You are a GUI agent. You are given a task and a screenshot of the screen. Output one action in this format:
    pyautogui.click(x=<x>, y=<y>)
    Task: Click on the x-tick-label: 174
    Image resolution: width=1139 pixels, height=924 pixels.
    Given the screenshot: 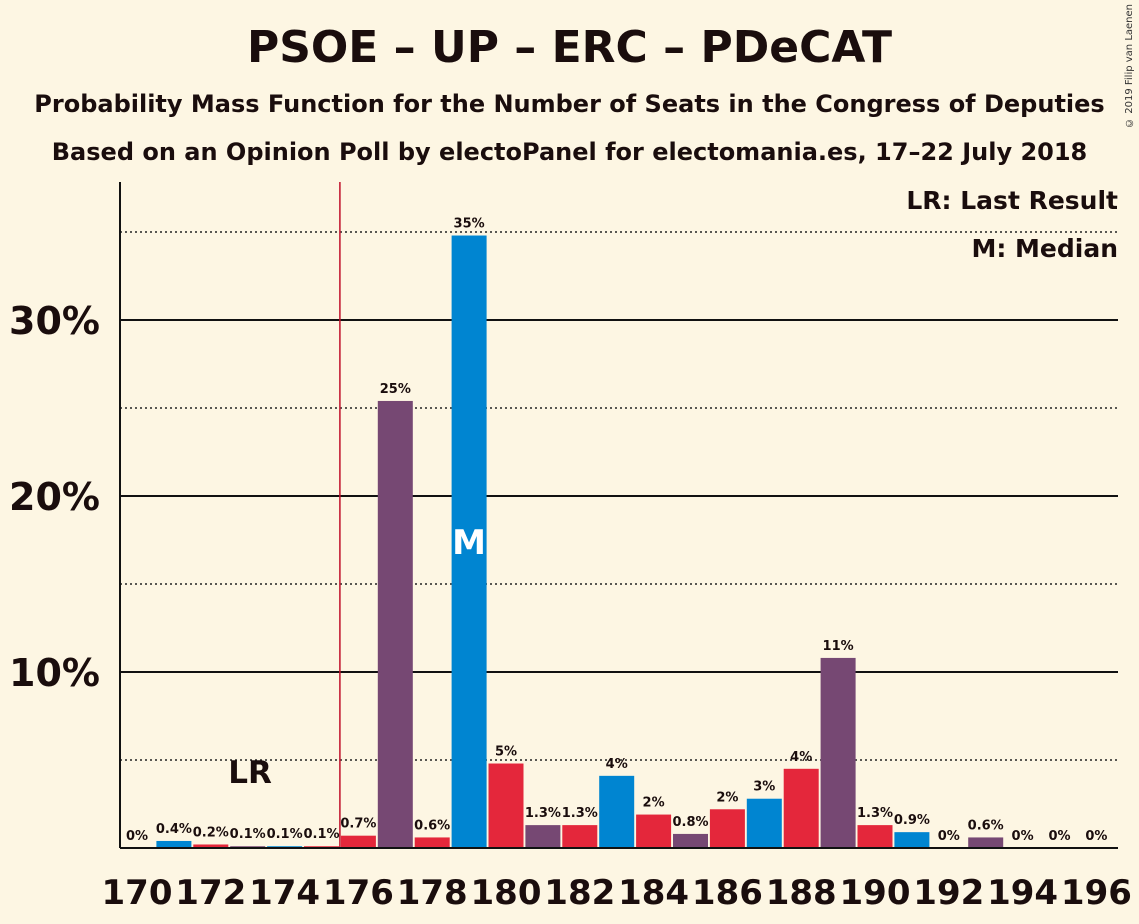 What is the action you would take?
    pyautogui.click(x=284, y=893)
    